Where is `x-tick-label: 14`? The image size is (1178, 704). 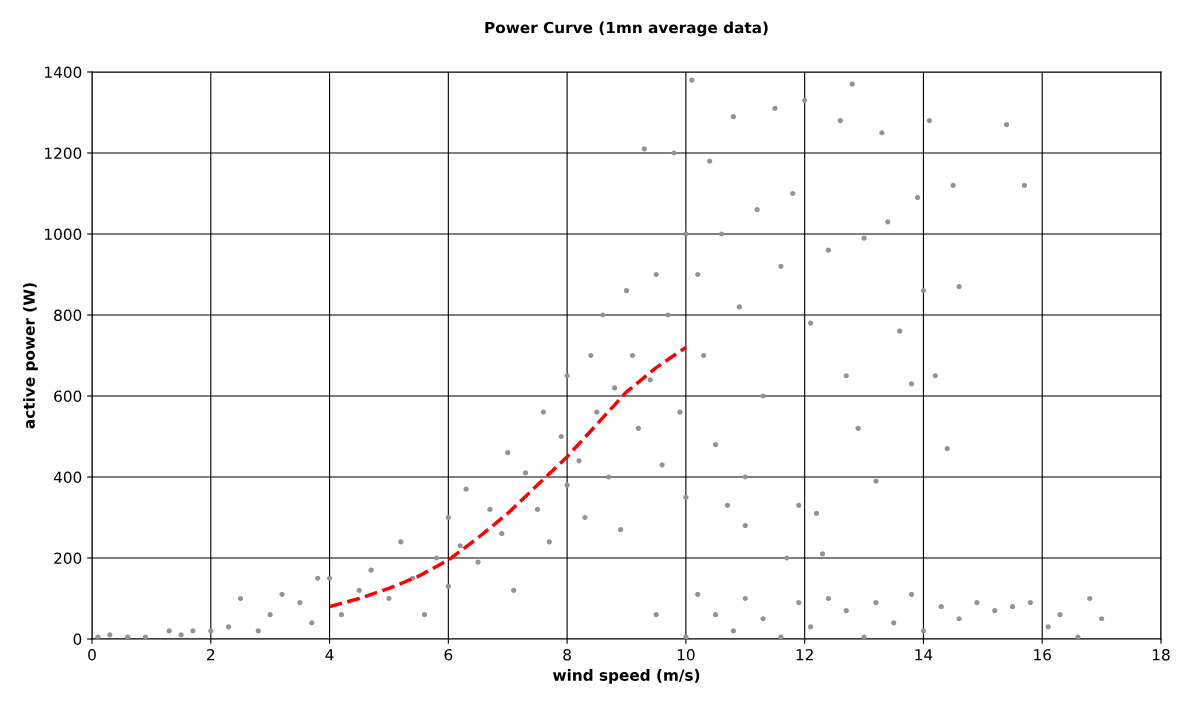
x-tick-label: 14 is located at coordinates (924, 655).